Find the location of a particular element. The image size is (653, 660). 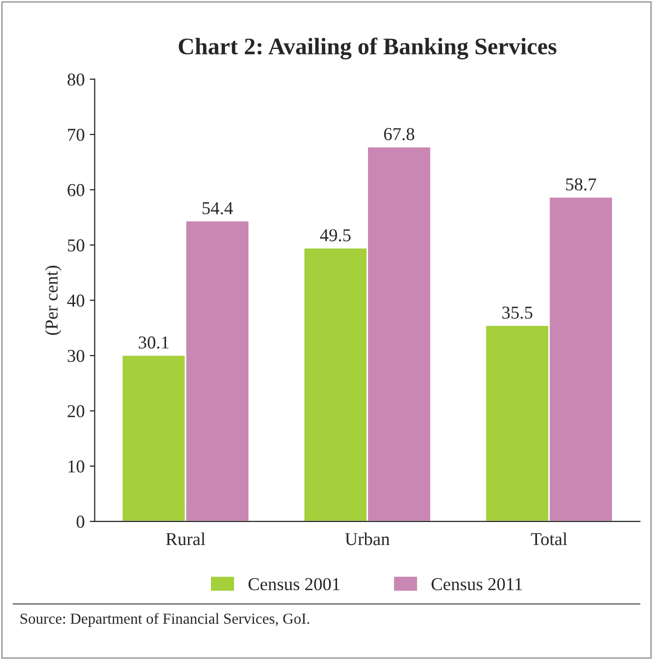

y-tick-label: 70 is located at coordinates (76, 134).